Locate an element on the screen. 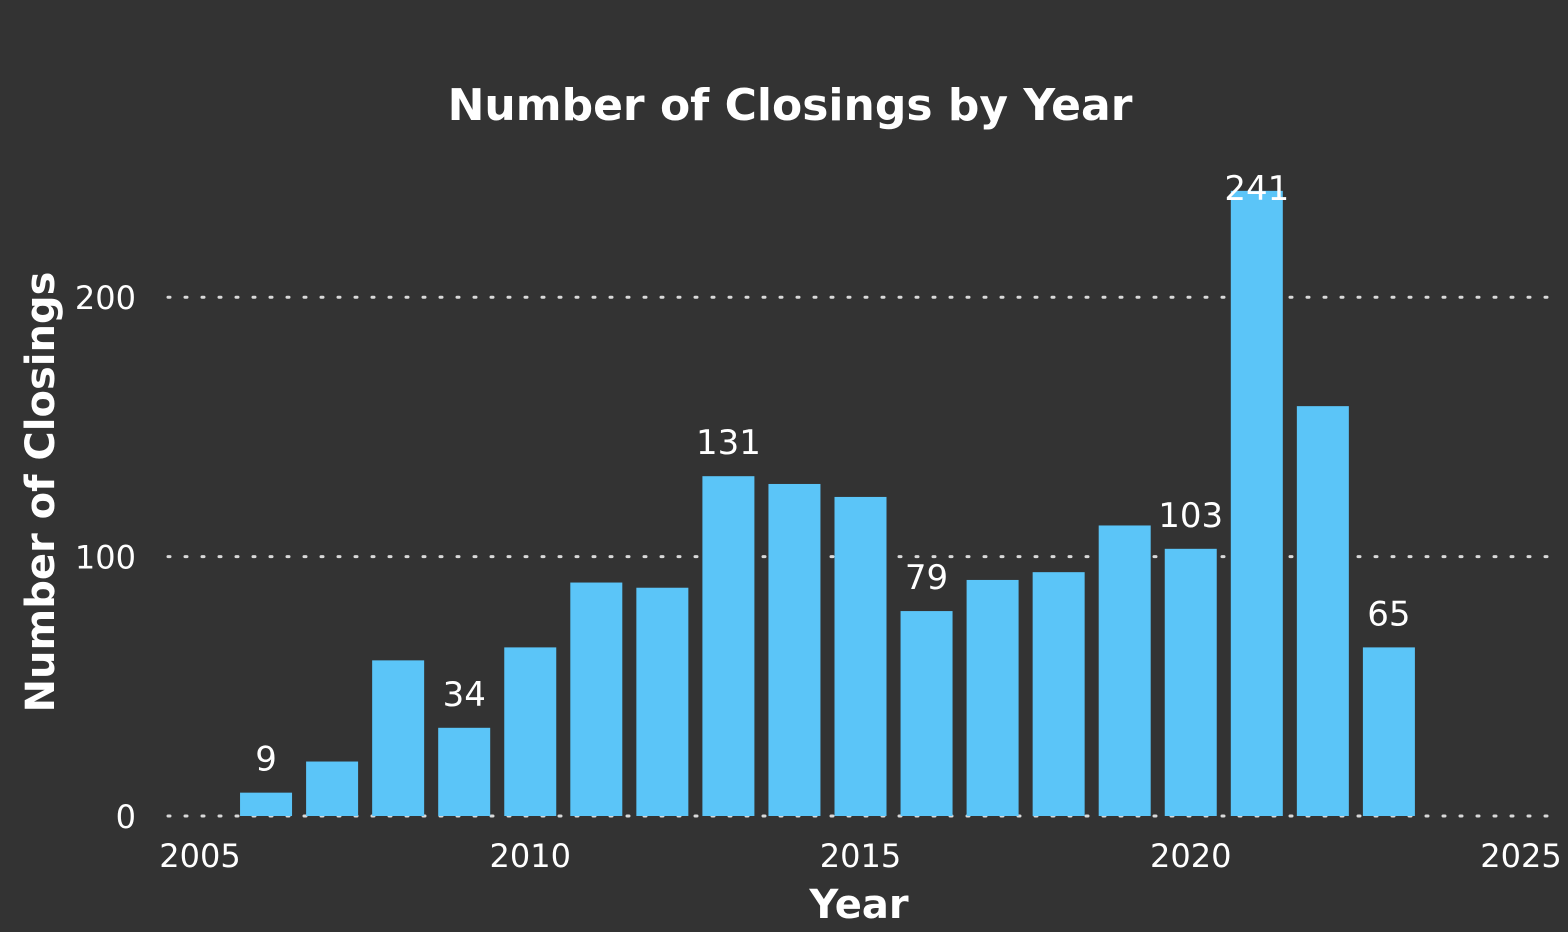  bar-2015 is located at coordinates (860, 656).